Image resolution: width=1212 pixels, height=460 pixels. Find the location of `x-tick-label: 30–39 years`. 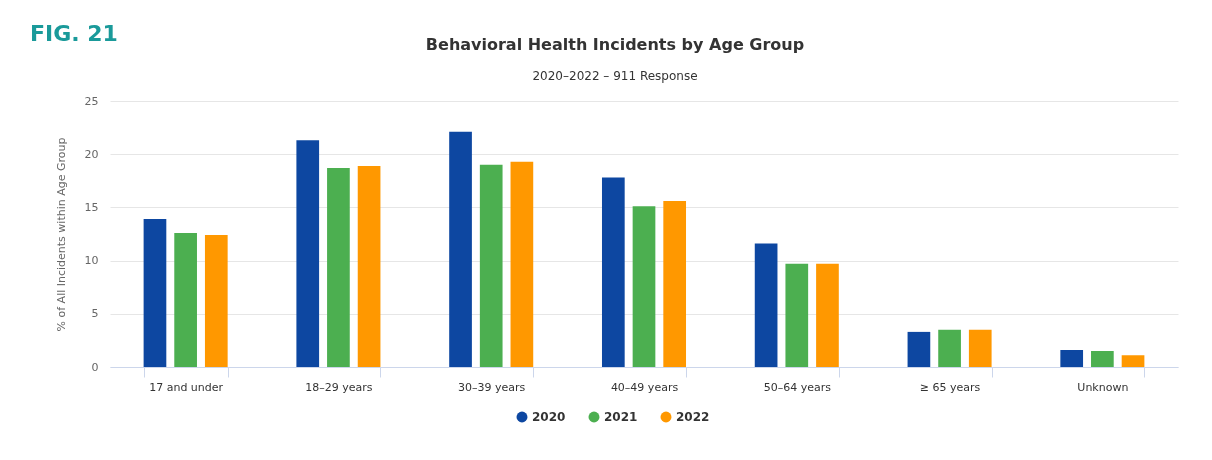

x-tick-label: 30–39 years is located at coordinates (492, 387).